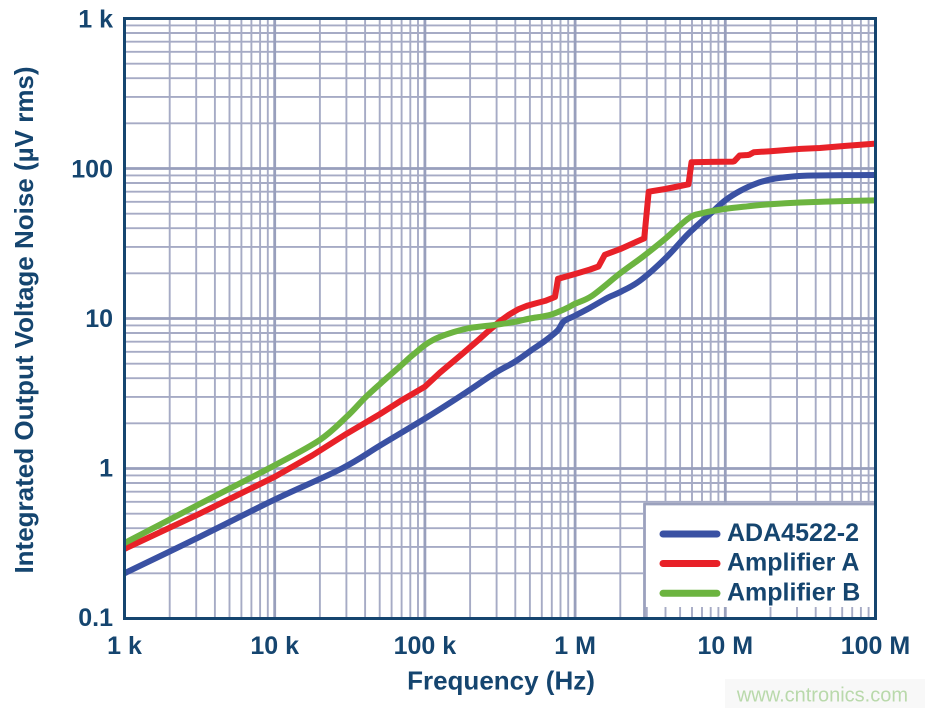 This screenshot has height=710, width=925. What do you see at coordinates (95, 618) in the screenshot?
I see `svg-text: 0.1` at bounding box center [95, 618].